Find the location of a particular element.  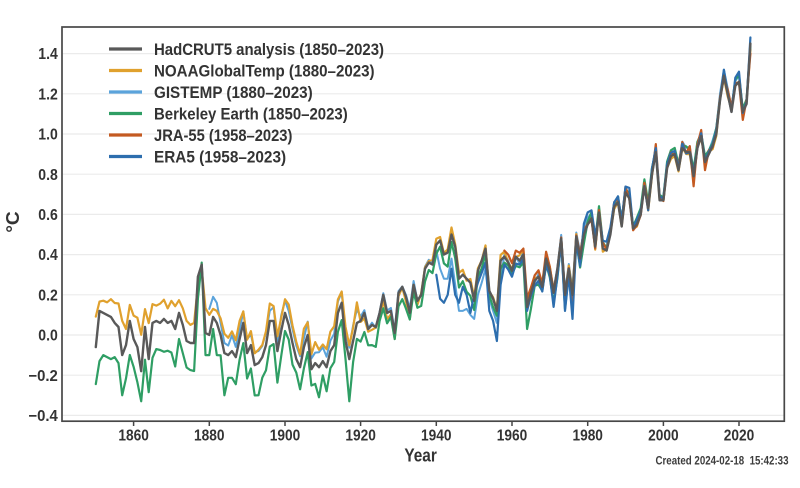

svg-text: Year is located at coordinates (420, 455).